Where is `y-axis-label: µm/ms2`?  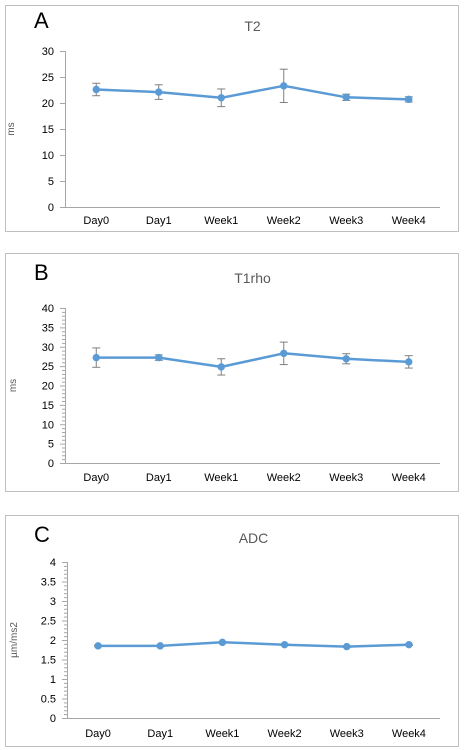
y-axis-label: µm/ms2 is located at coordinates (14, 640).